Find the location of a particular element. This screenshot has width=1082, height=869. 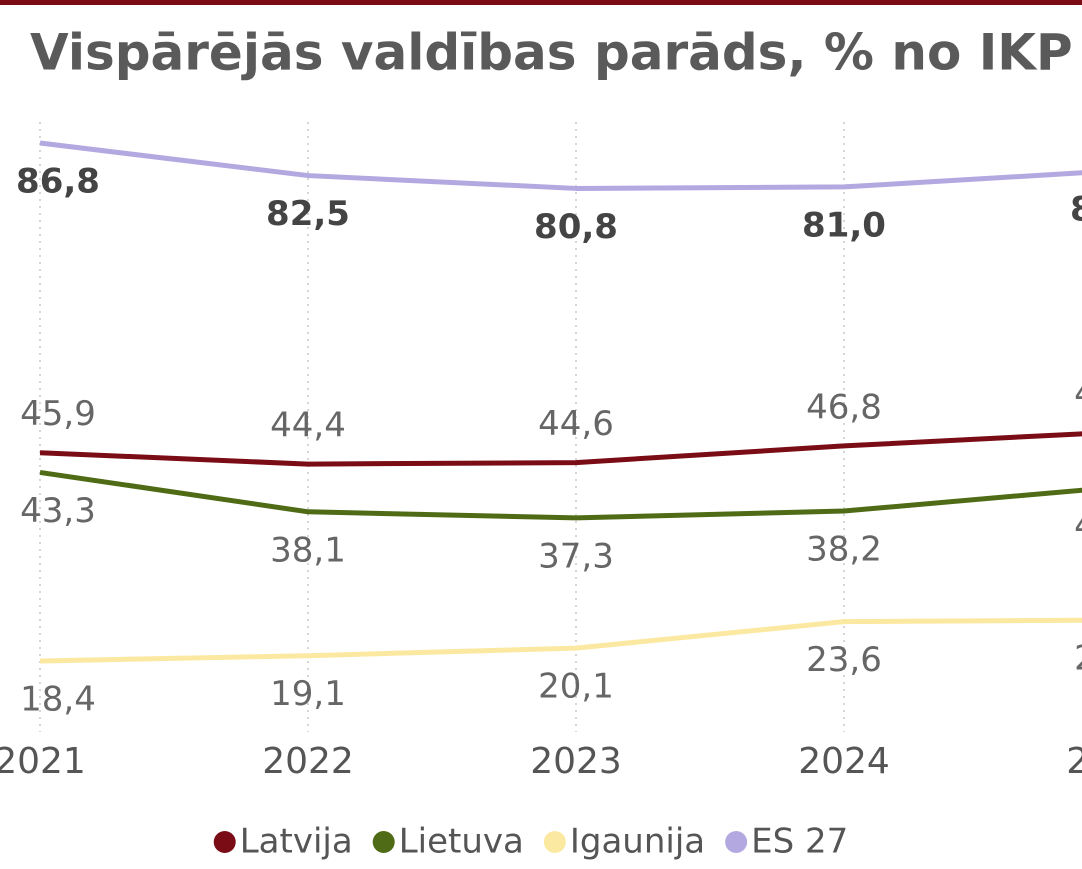

data-label: 37,3 is located at coordinates (576, 556).